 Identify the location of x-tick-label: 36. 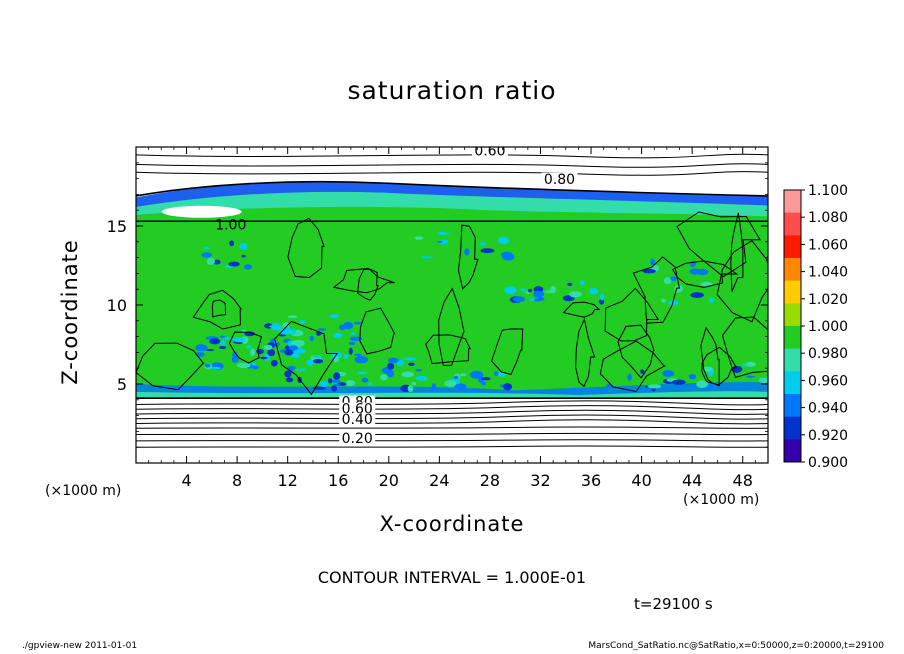
(591, 480).